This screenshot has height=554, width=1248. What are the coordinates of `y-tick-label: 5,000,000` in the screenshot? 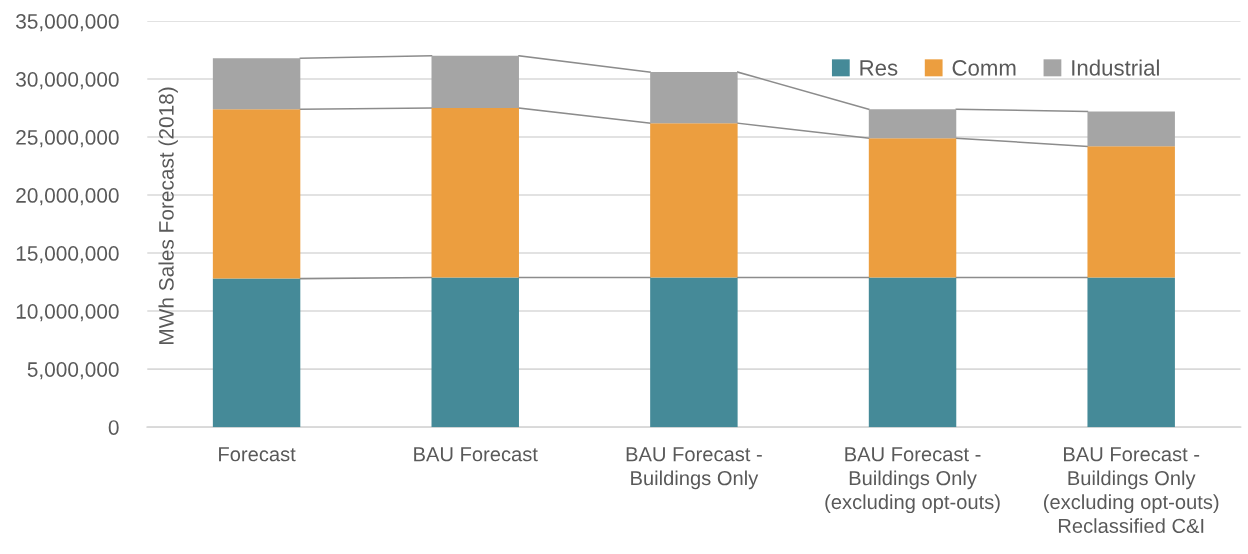 It's located at (73, 371).